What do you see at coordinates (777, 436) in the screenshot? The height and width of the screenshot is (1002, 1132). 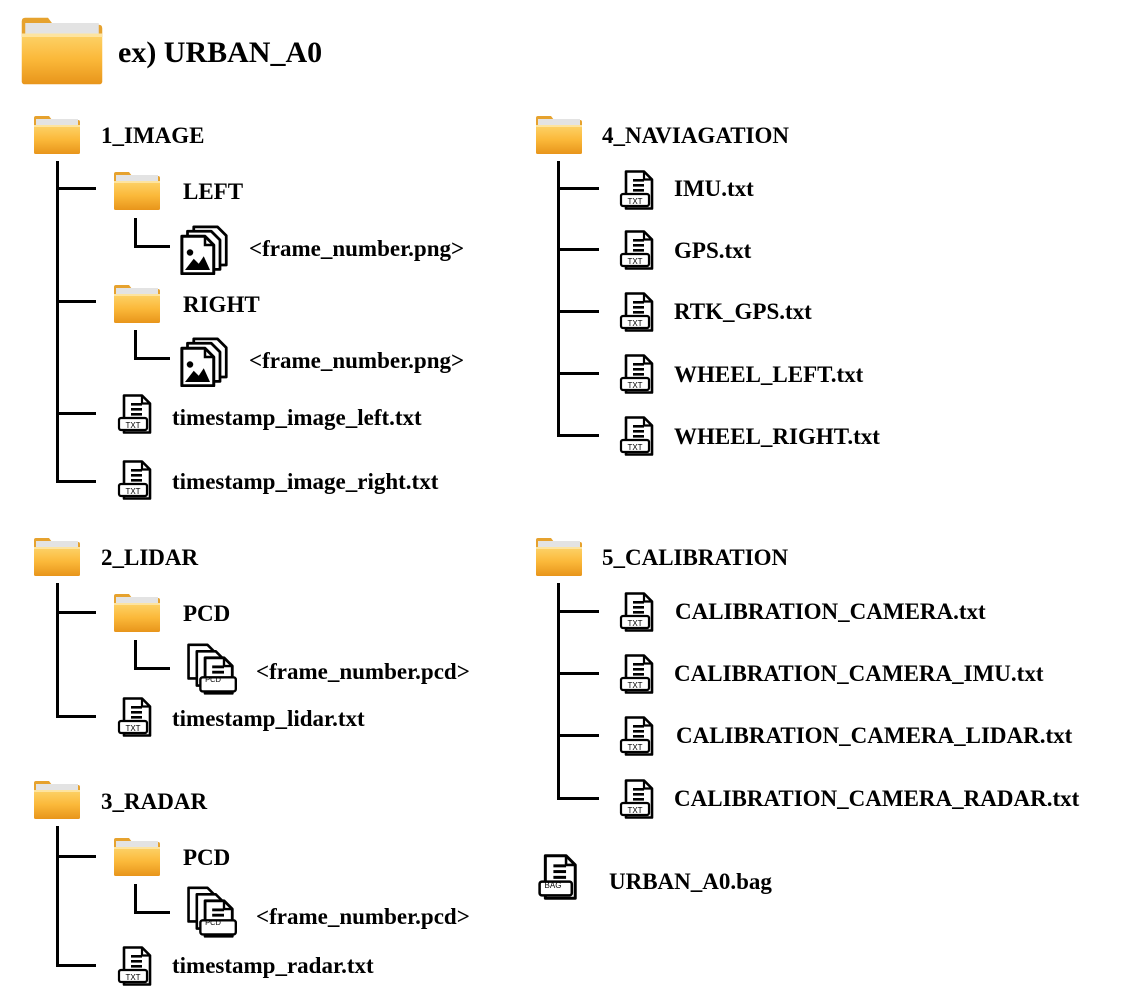 I see `nav-file-label: WHEEL_RIGHT.txt` at bounding box center [777, 436].